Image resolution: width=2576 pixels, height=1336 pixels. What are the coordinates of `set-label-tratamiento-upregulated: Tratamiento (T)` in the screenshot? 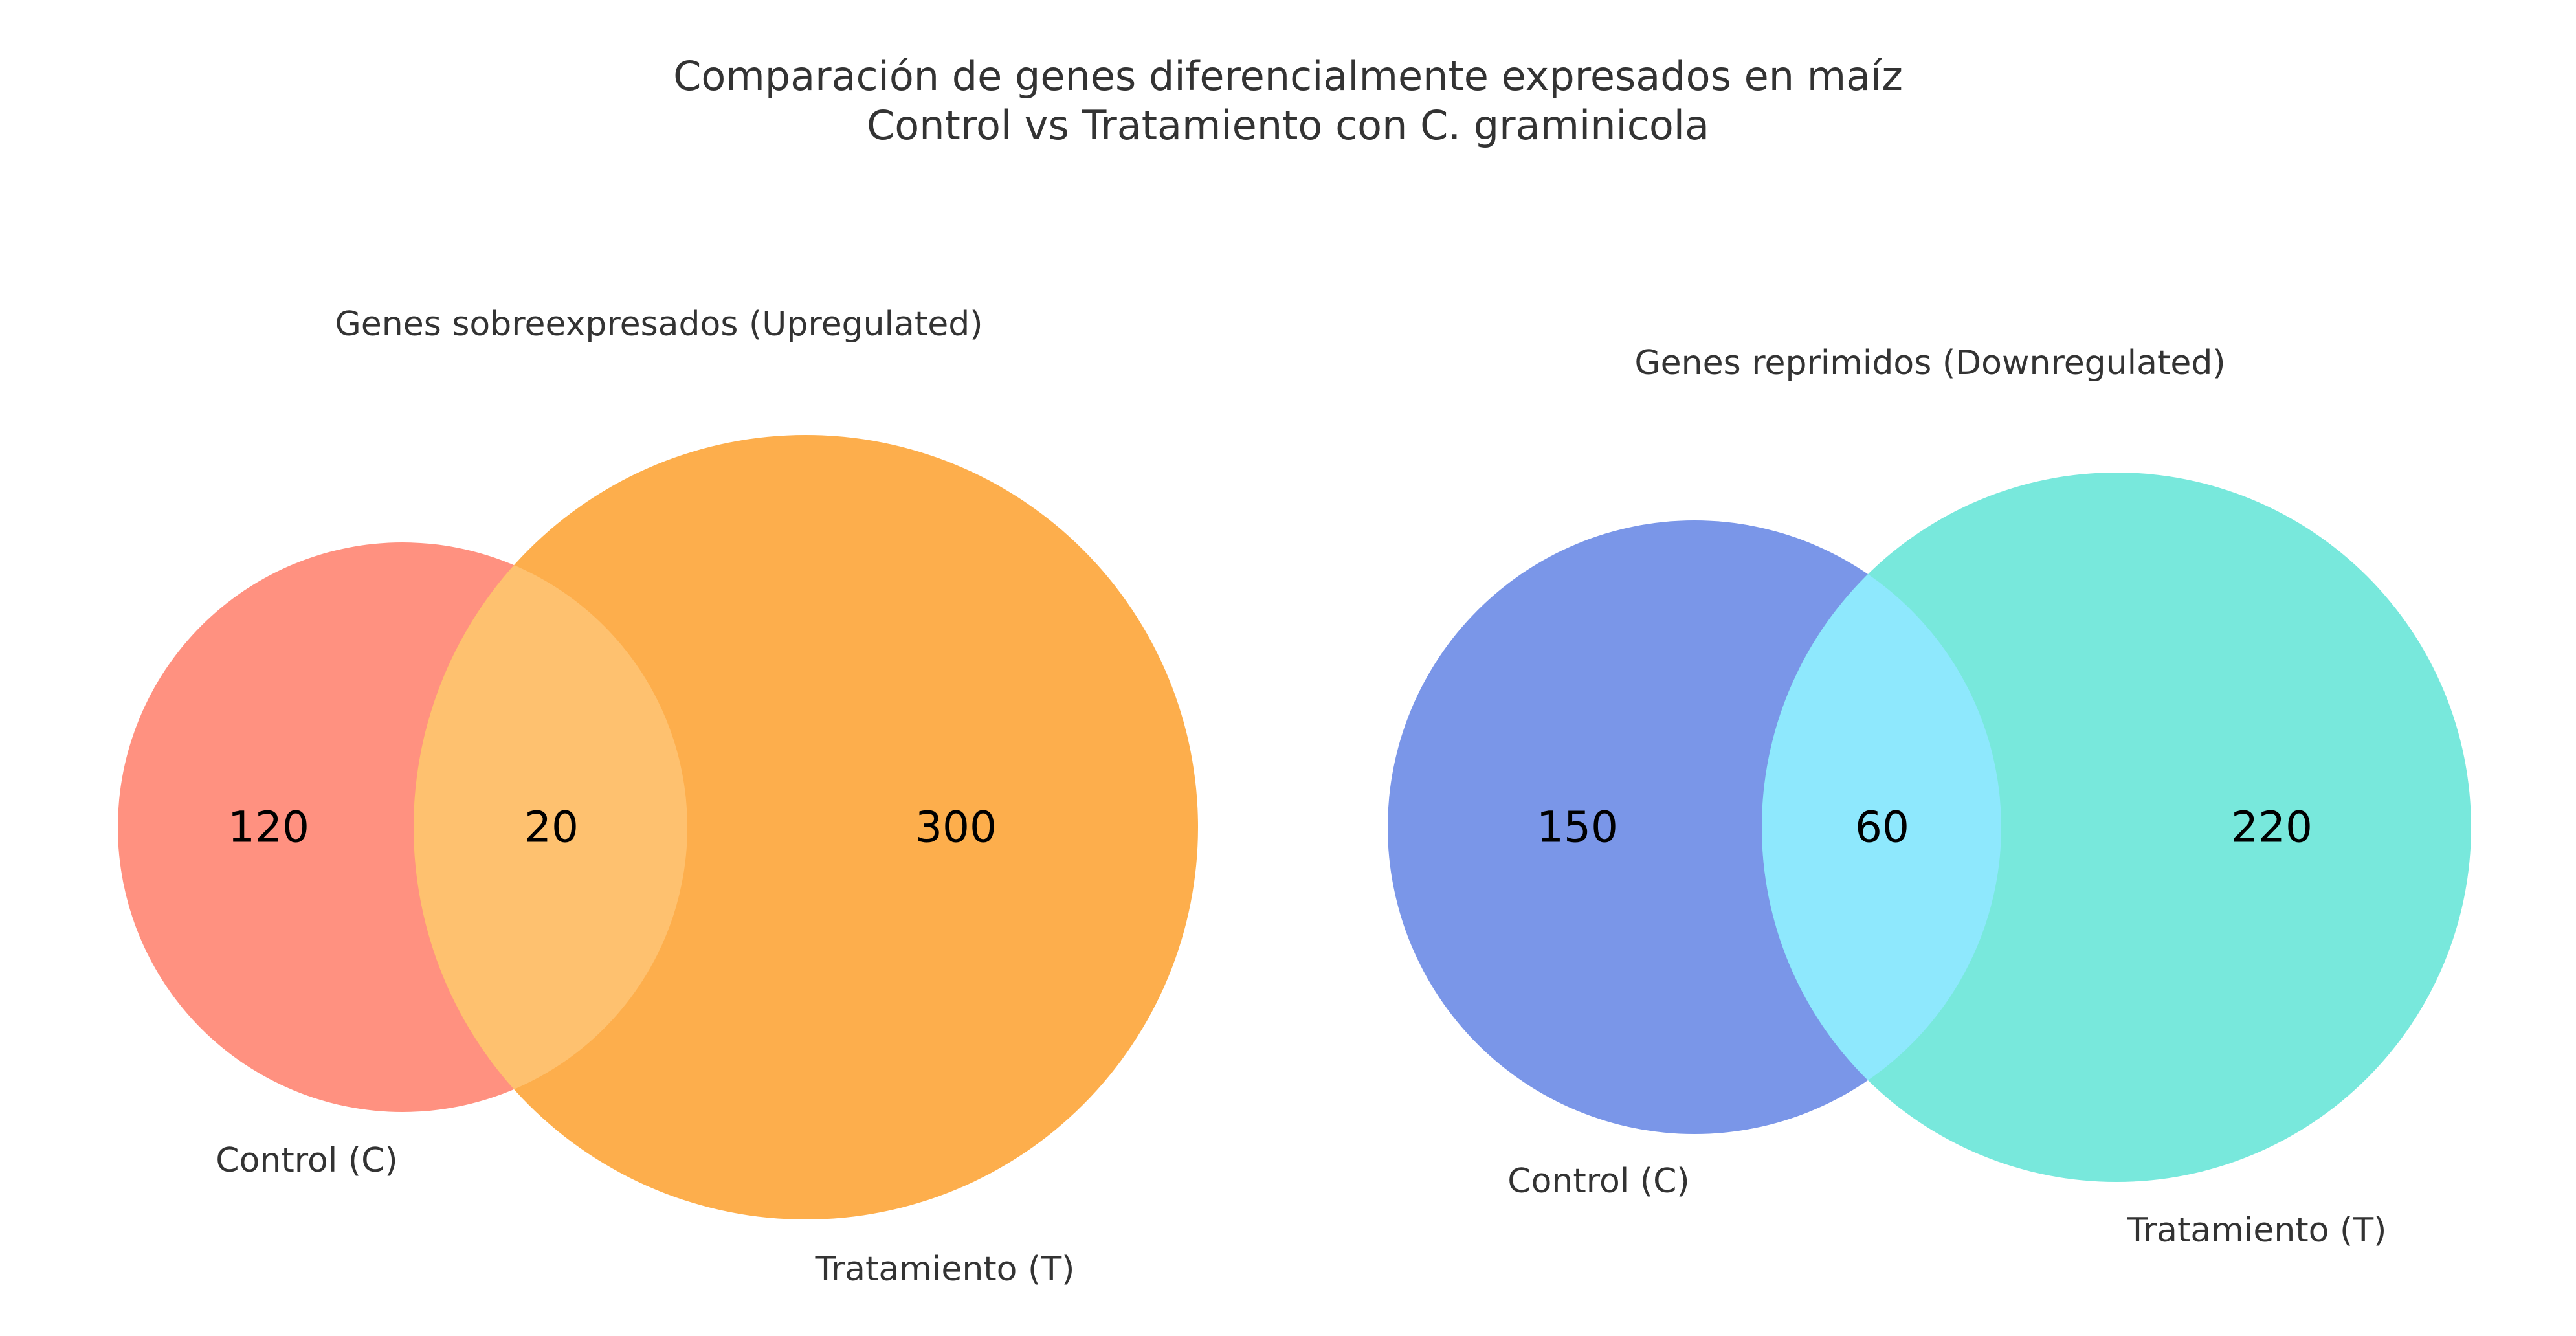 It's located at (945, 1269).